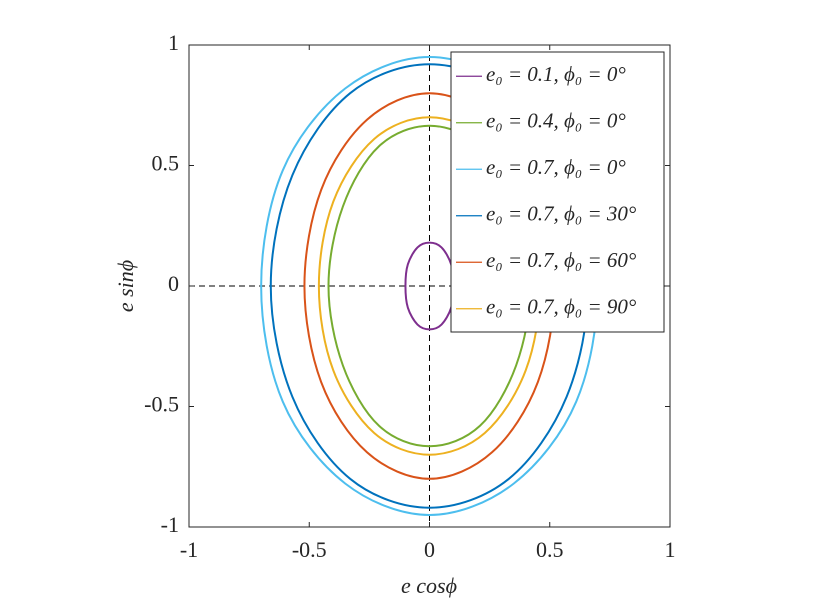 The width and height of the screenshot is (830, 608). I want to click on y-tick-label: 0, so click(173, 283).